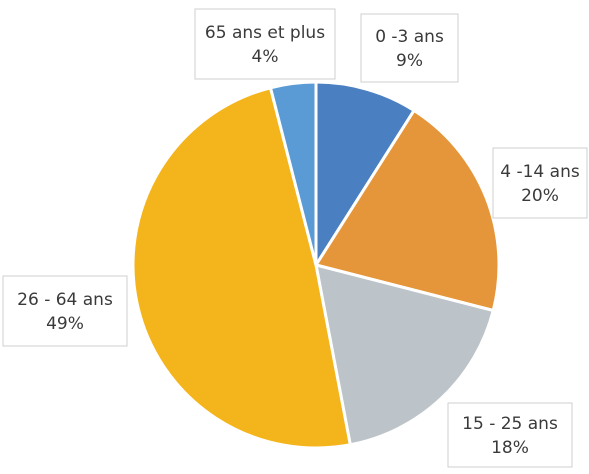 The height and width of the screenshot is (474, 589). What do you see at coordinates (409, 61) in the screenshot?
I see `slice-value-label: 9%` at bounding box center [409, 61].